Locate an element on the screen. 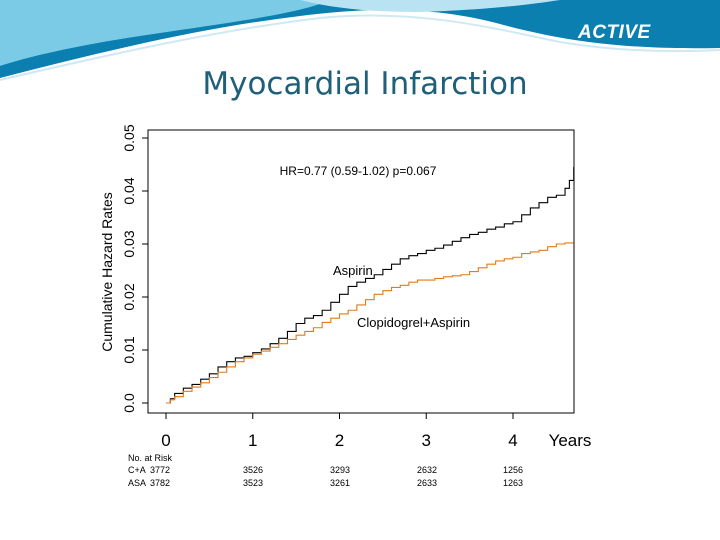  y-tick-label: 0.03 is located at coordinates (129, 243).